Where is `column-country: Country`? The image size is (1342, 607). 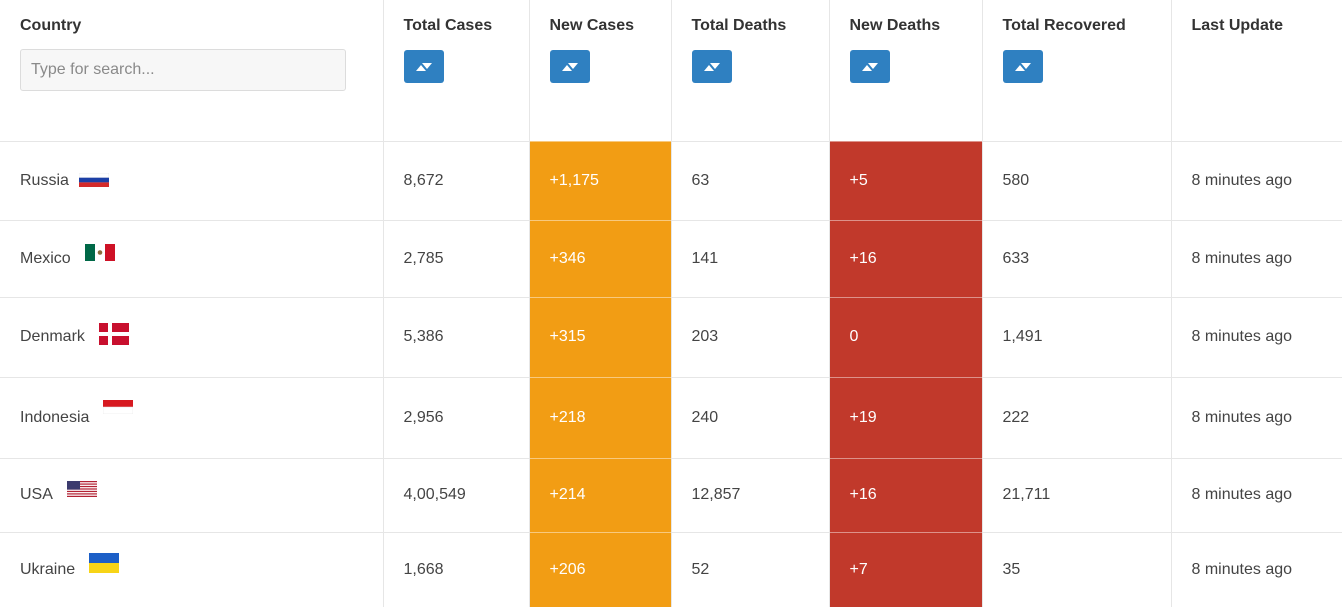
column-country: Country is located at coordinates (191, 70).